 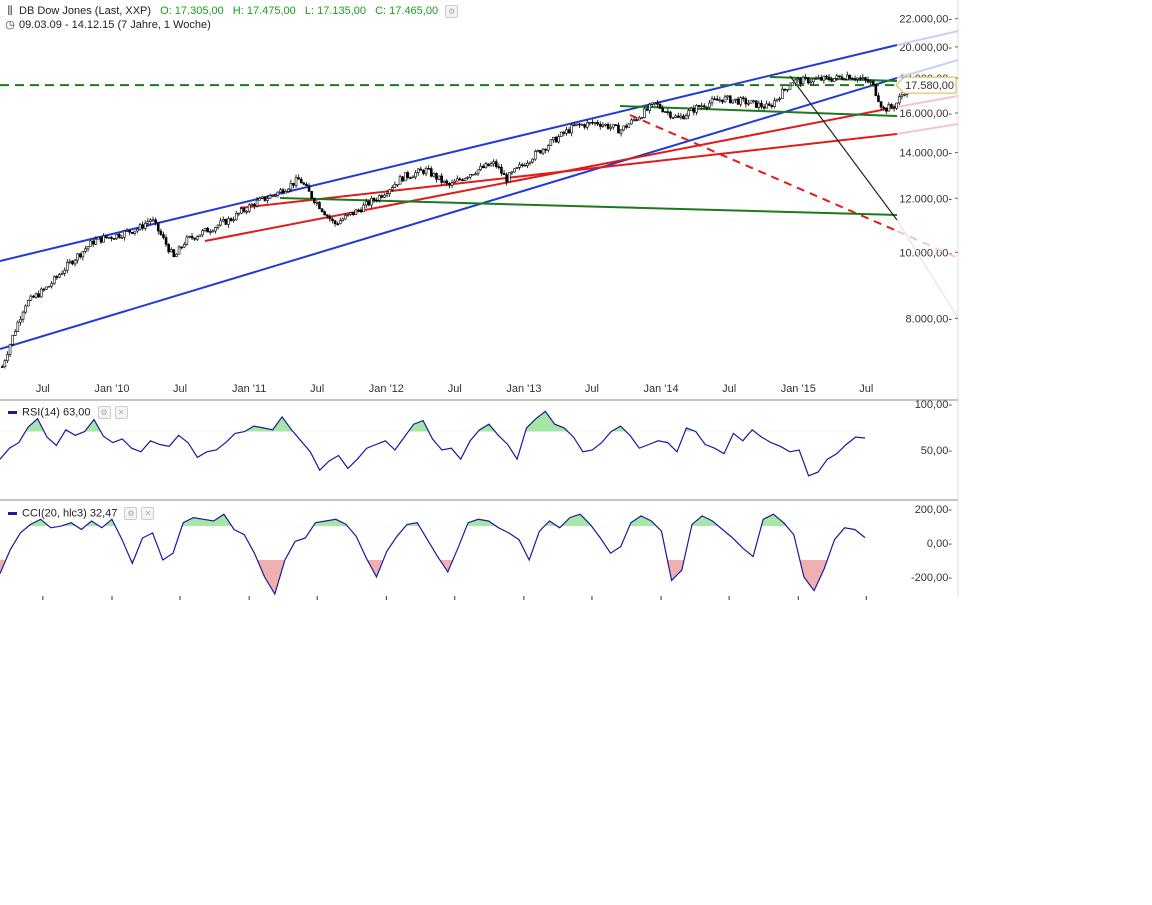 I want to click on cci-value: 32,47, so click(x=103, y=513).